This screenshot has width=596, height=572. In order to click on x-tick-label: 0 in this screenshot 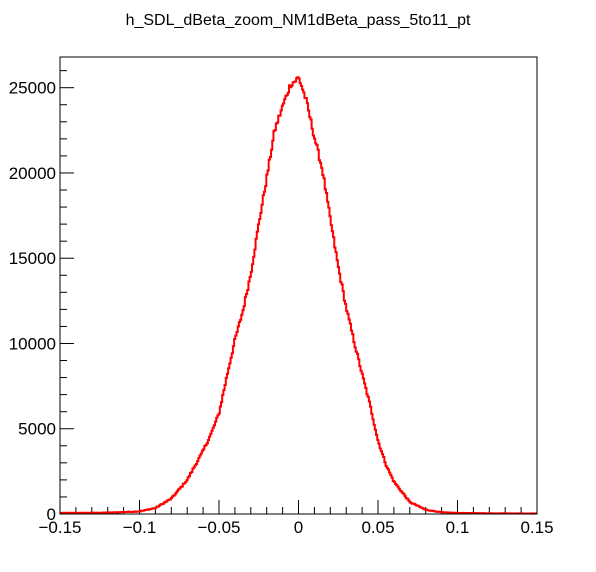, I will do `click(298, 527)`.